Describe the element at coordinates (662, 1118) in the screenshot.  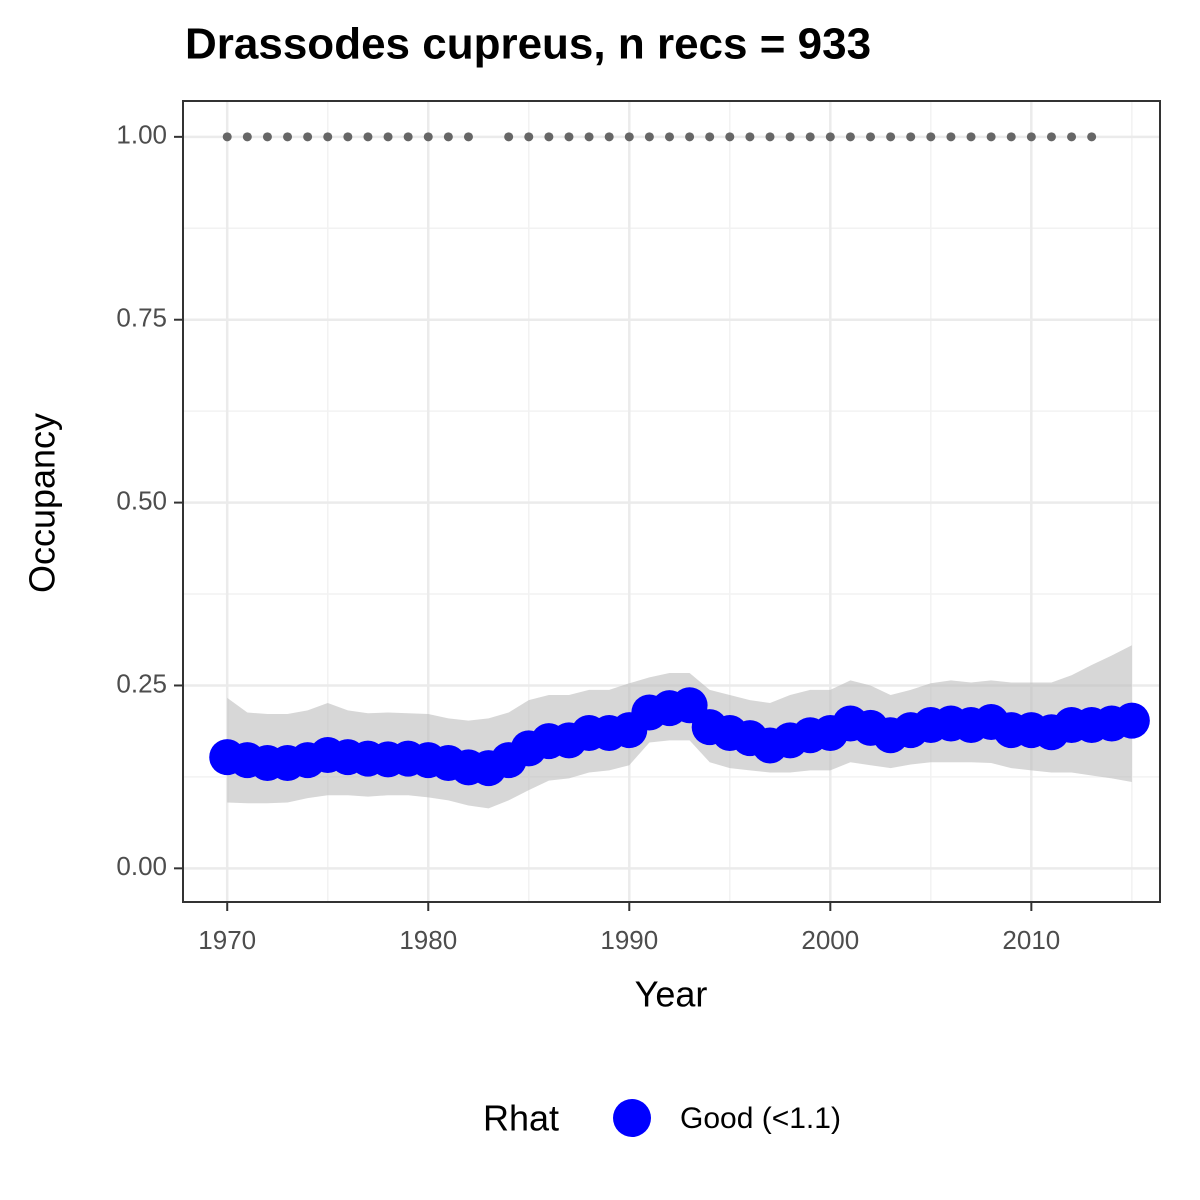
I see `legend: Rhat Good (<1.1)` at that location.